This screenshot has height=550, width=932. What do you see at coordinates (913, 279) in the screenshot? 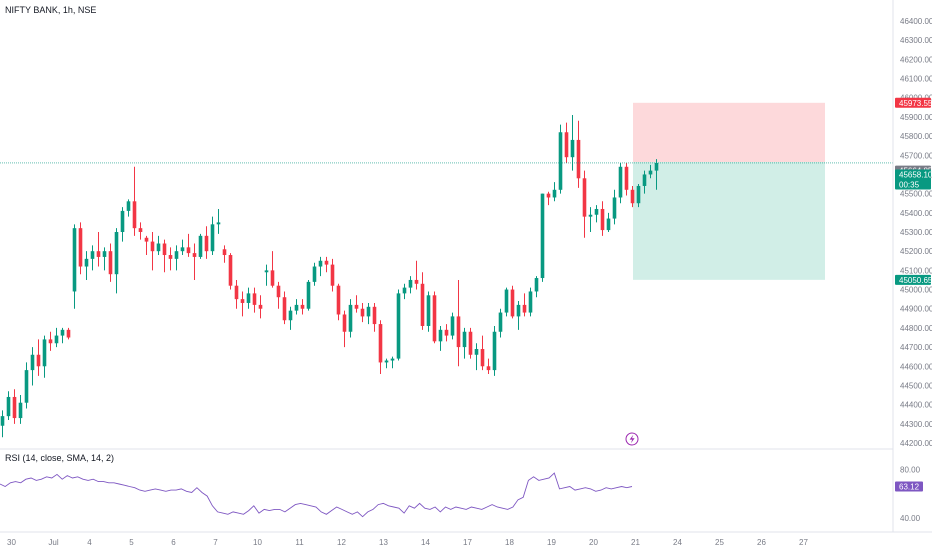
I see `target-price-tag` at bounding box center [913, 279].